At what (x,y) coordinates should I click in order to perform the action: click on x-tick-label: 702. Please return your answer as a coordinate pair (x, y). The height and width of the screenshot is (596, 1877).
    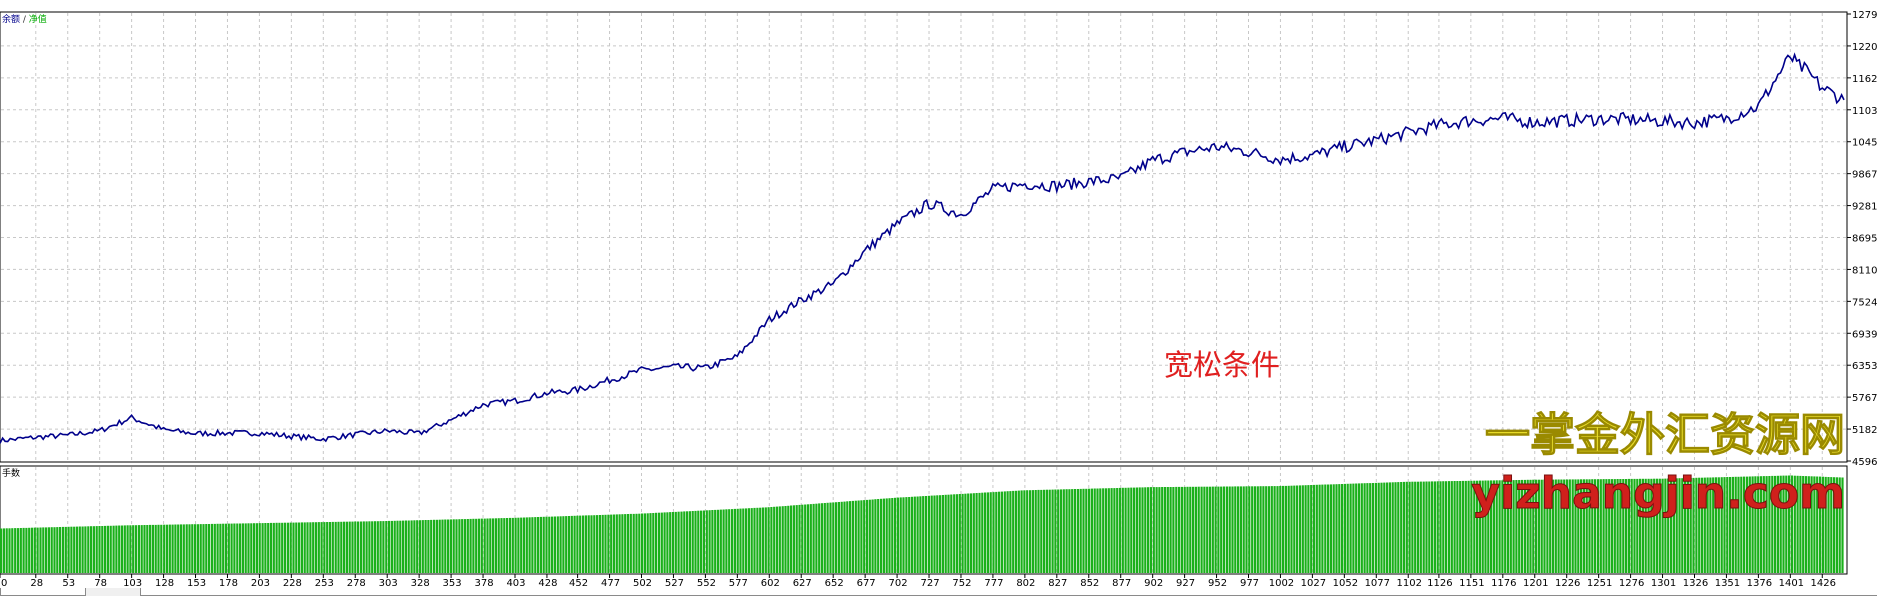
    Looking at the image, I should click on (898, 583).